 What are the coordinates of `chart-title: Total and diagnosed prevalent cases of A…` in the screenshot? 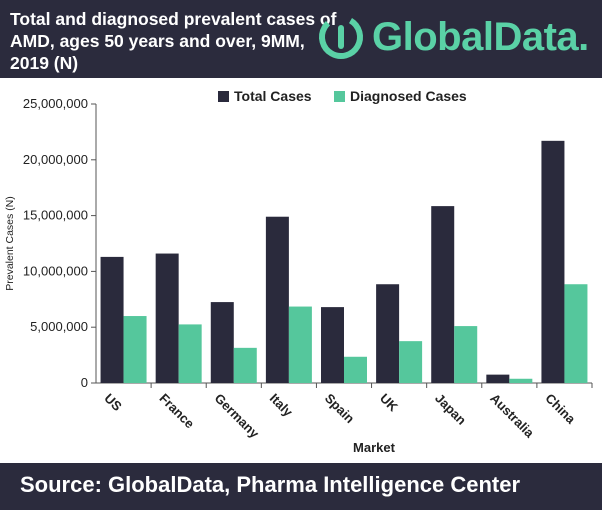 It's located at (173, 41).